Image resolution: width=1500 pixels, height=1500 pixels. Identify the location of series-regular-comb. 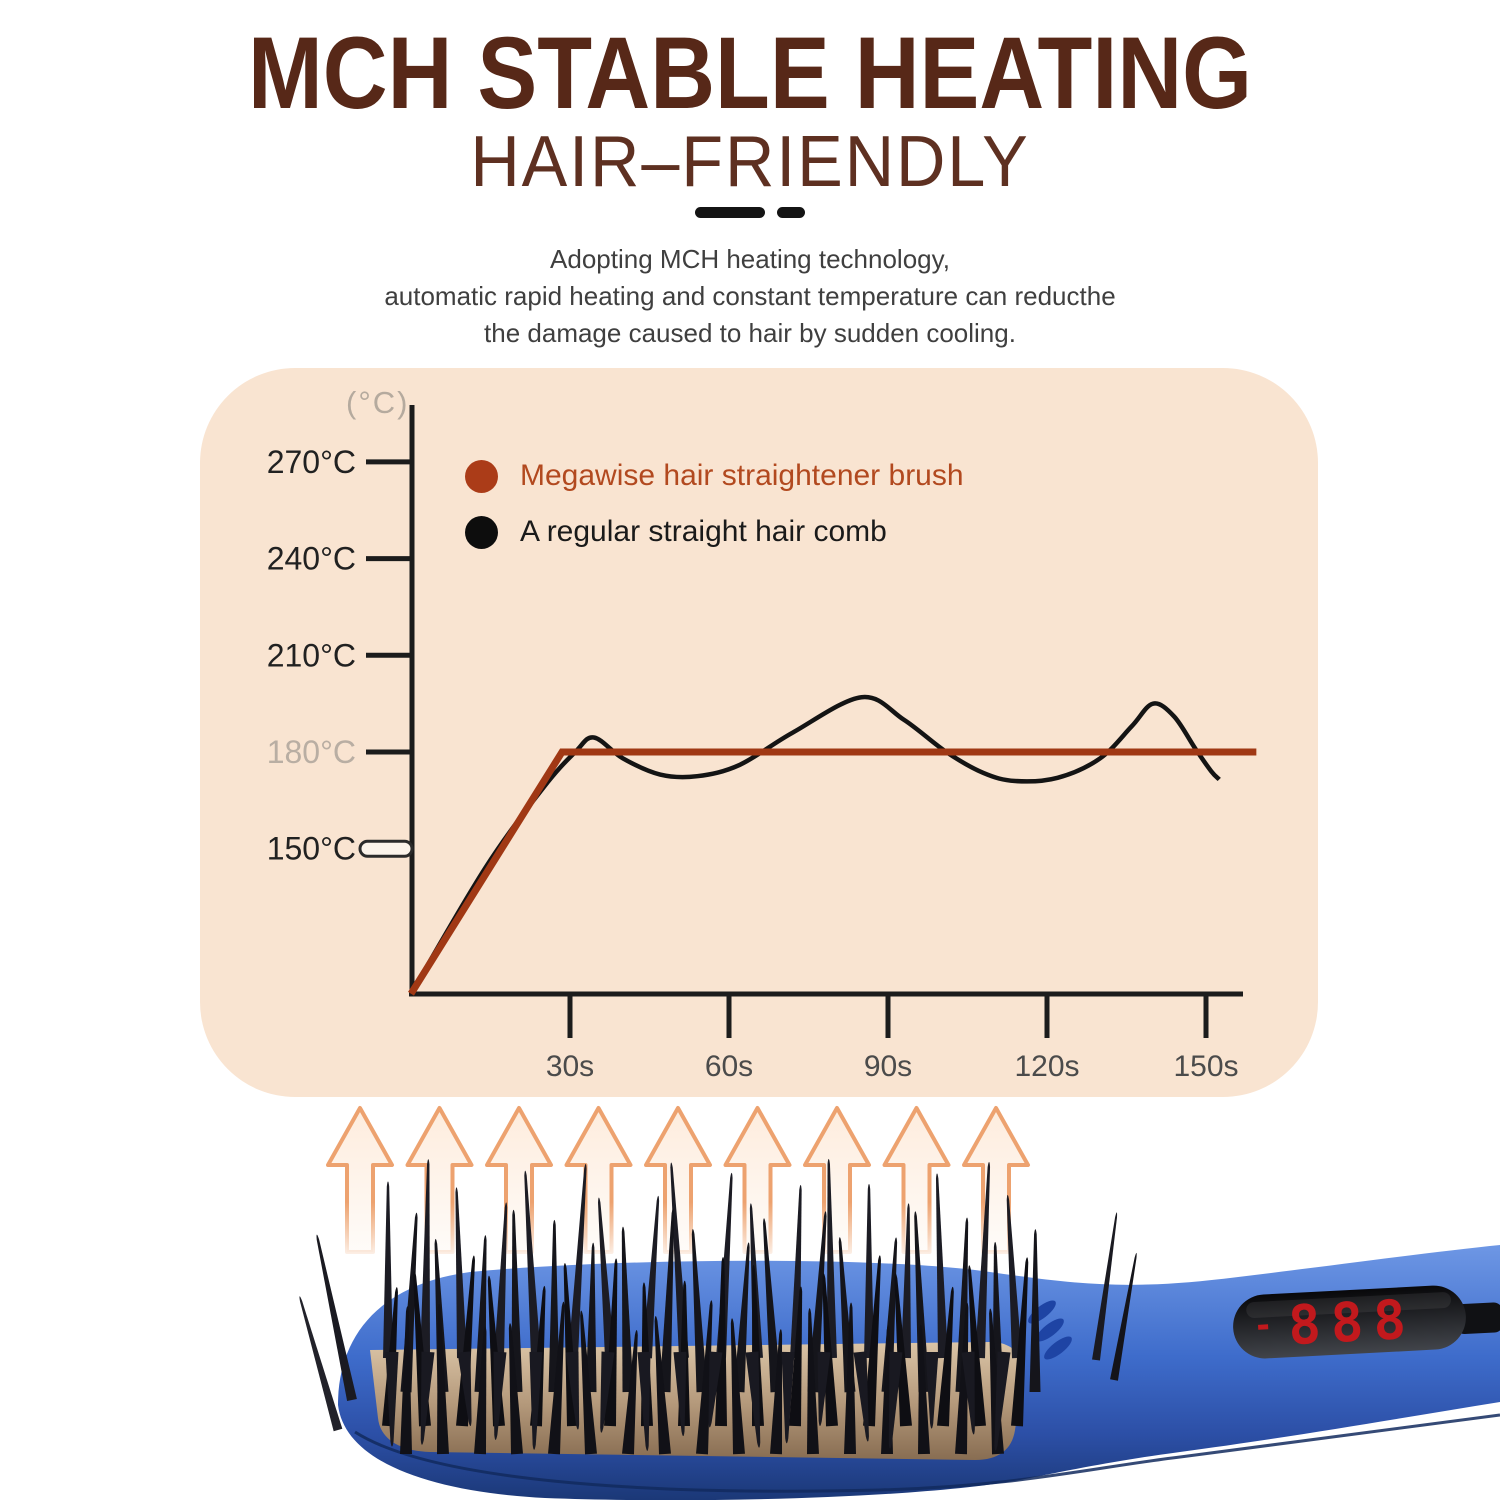
(815, 844).